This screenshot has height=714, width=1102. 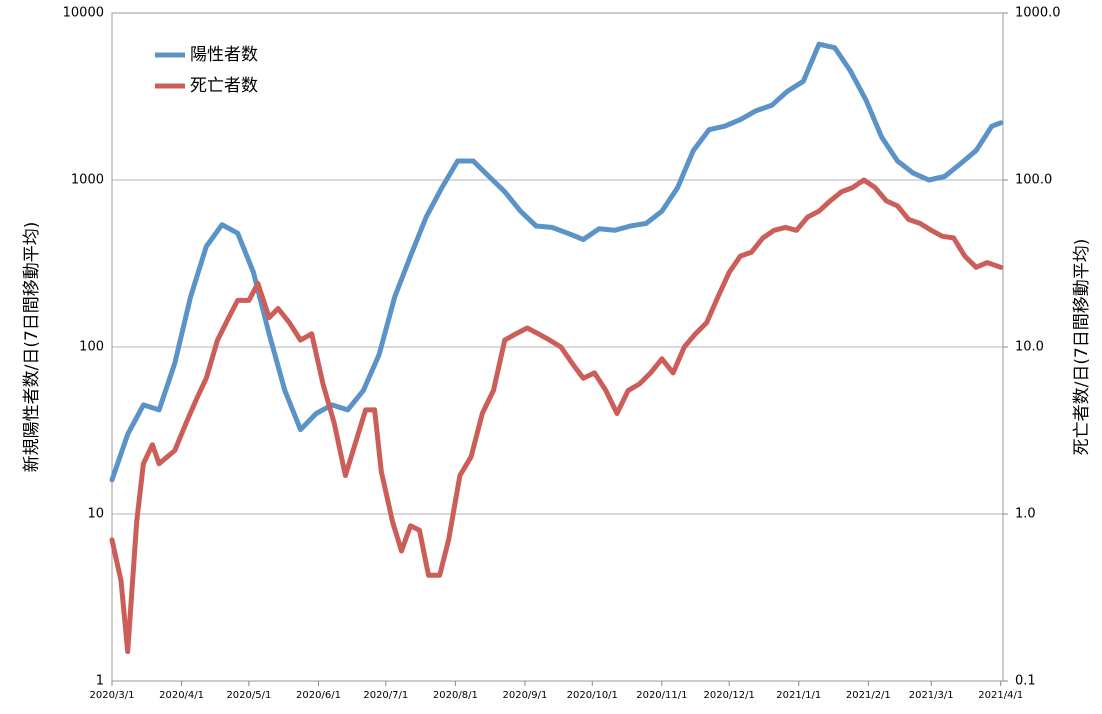 I want to click on x-tick-label: 2021/2/1, so click(x=868, y=695).